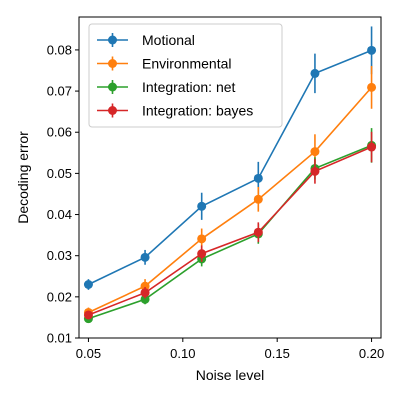 The width and height of the screenshot is (400, 400). I want to click on y-tick-label: 0.08, so click(59, 49).